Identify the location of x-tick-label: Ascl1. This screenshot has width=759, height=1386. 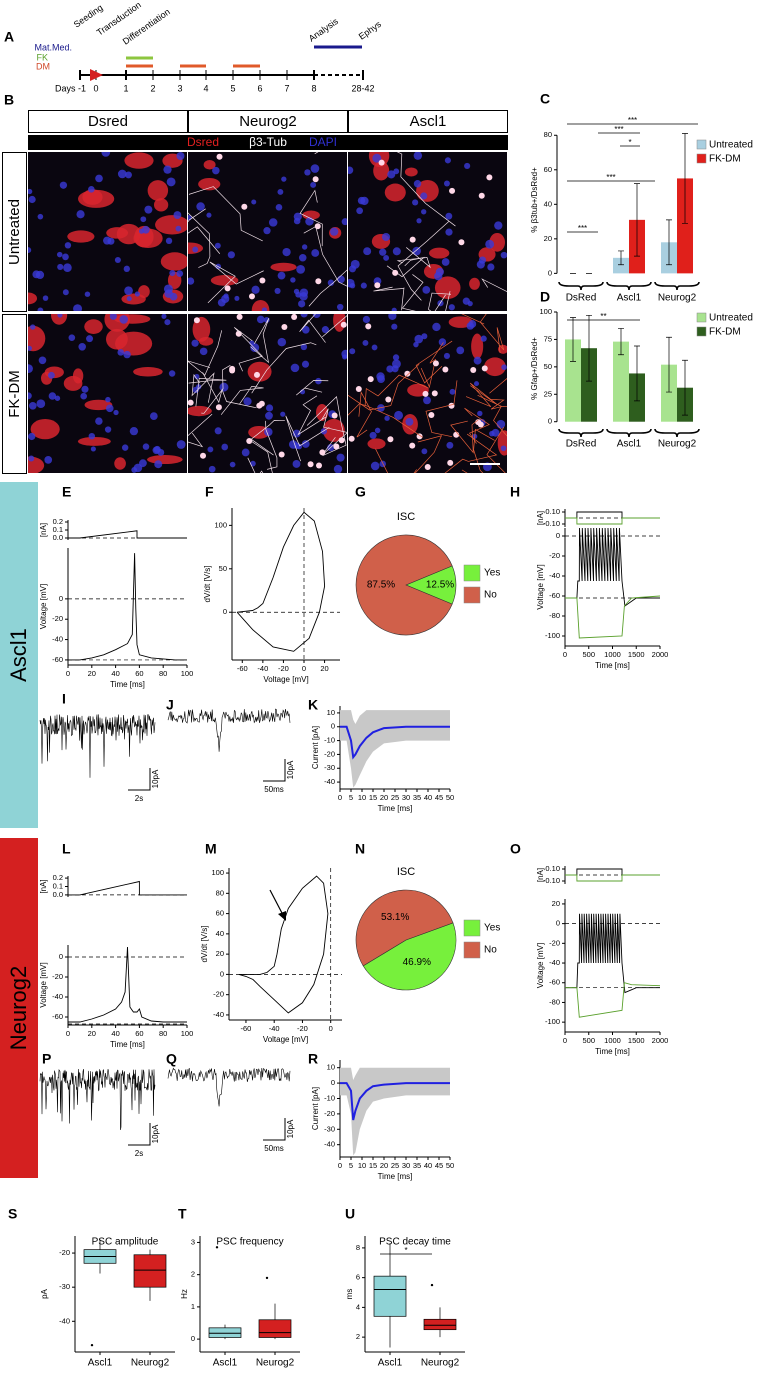
(100, 1363).